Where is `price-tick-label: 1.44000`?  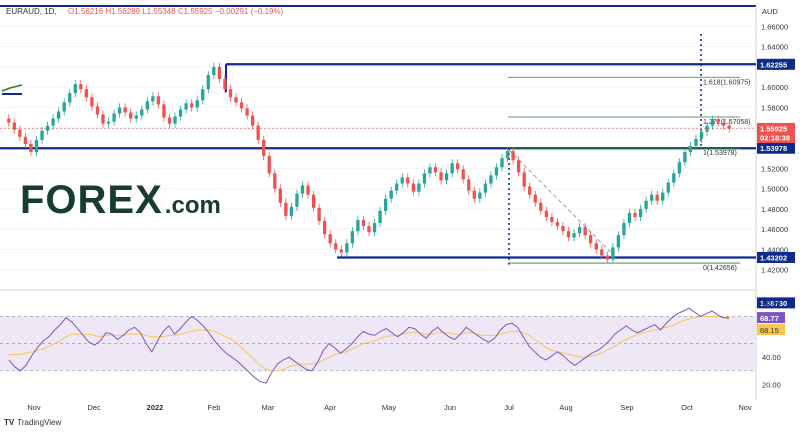
price-tick-label: 1.44000 is located at coordinates (774, 249).